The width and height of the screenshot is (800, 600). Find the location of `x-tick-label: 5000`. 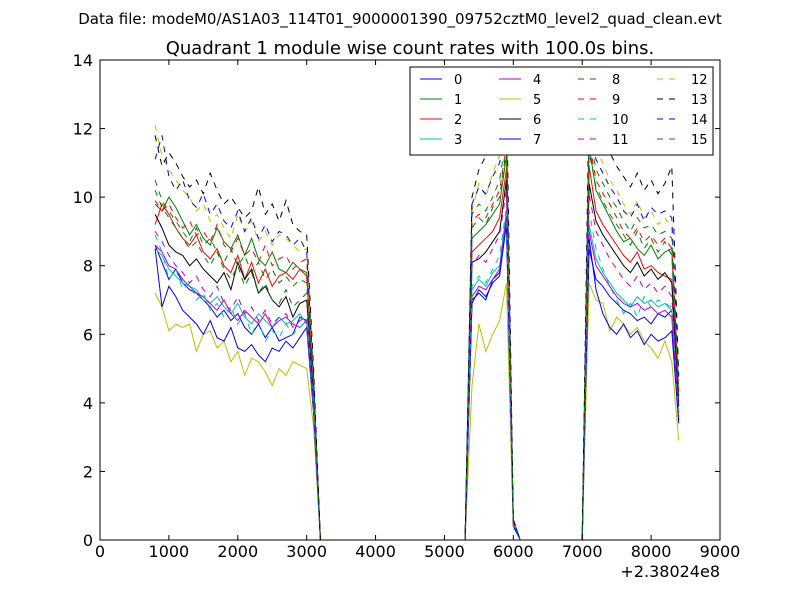

x-tick-label: 5000 is located at coordinates (444, 551).